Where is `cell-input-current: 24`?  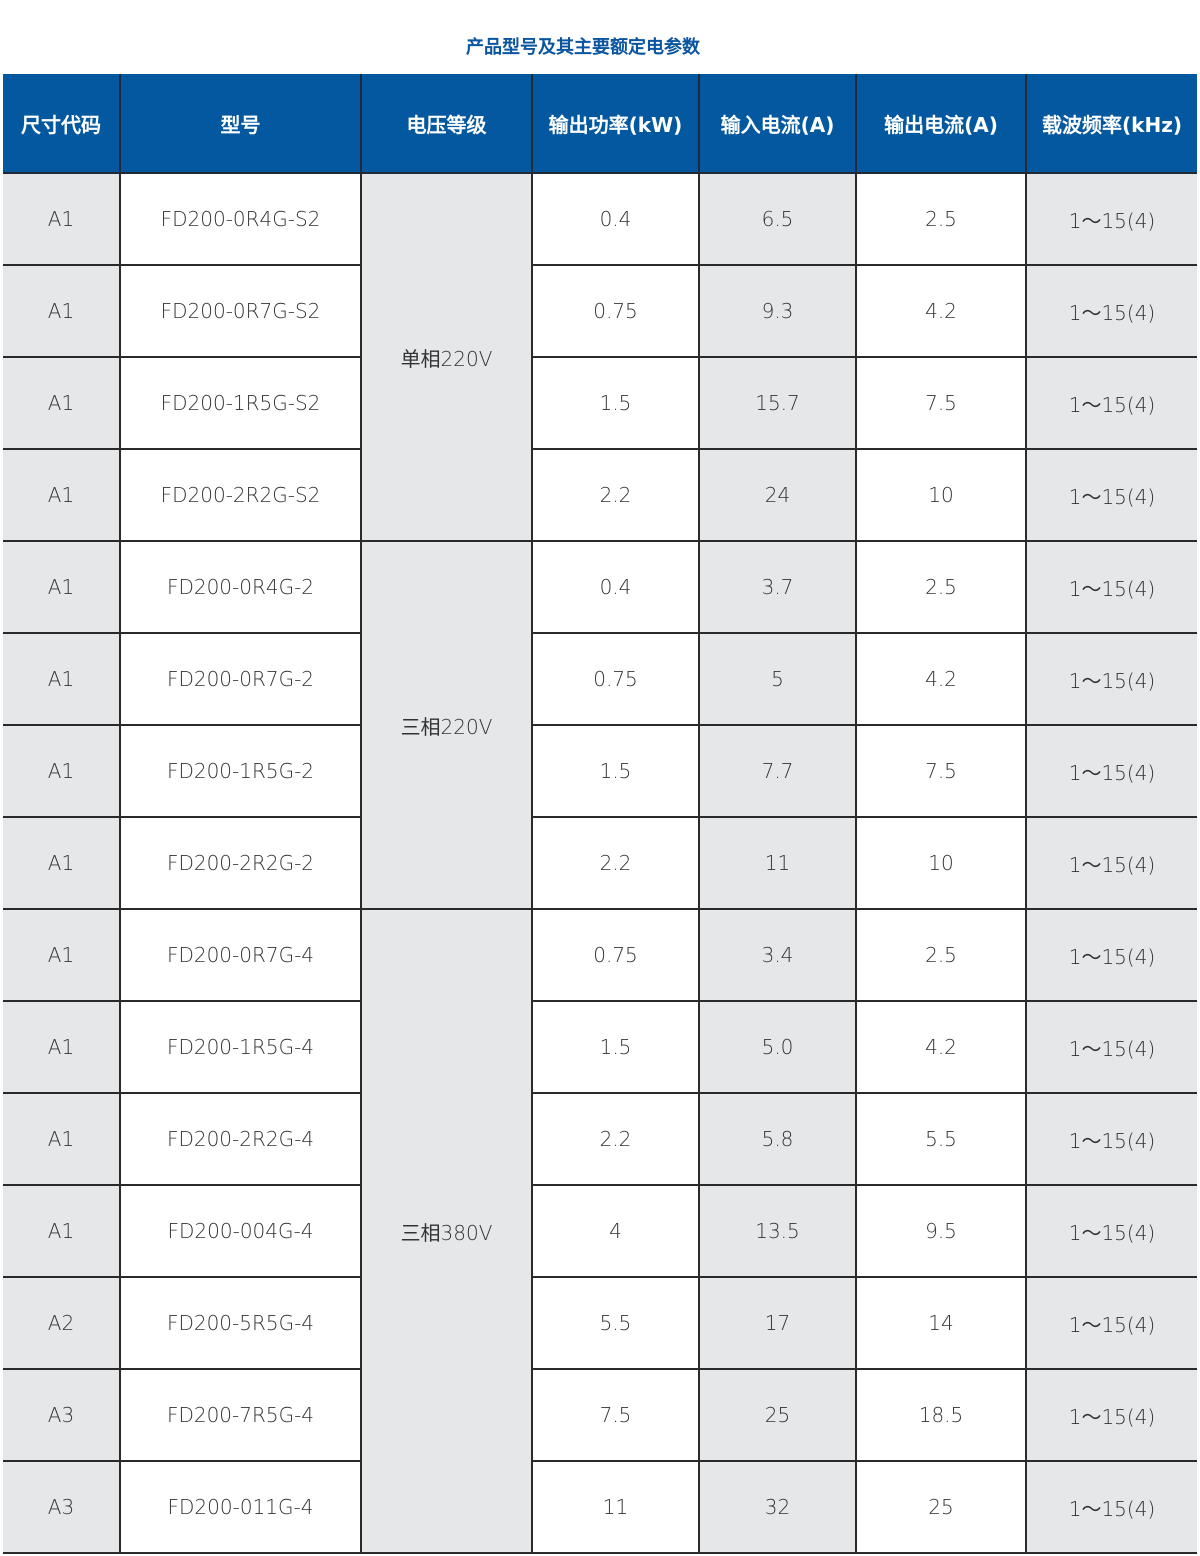
cell-input-current: 24 is located at coordinates (777, 495).